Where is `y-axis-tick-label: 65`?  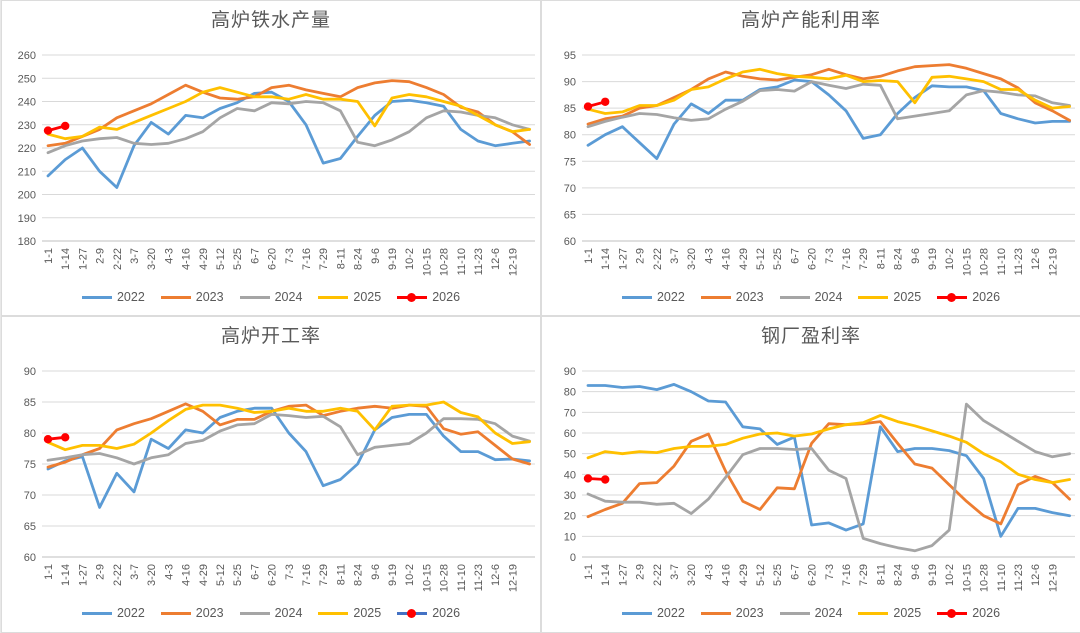
y-axis-tick-label: 65 is located at coordinates (30, 527).